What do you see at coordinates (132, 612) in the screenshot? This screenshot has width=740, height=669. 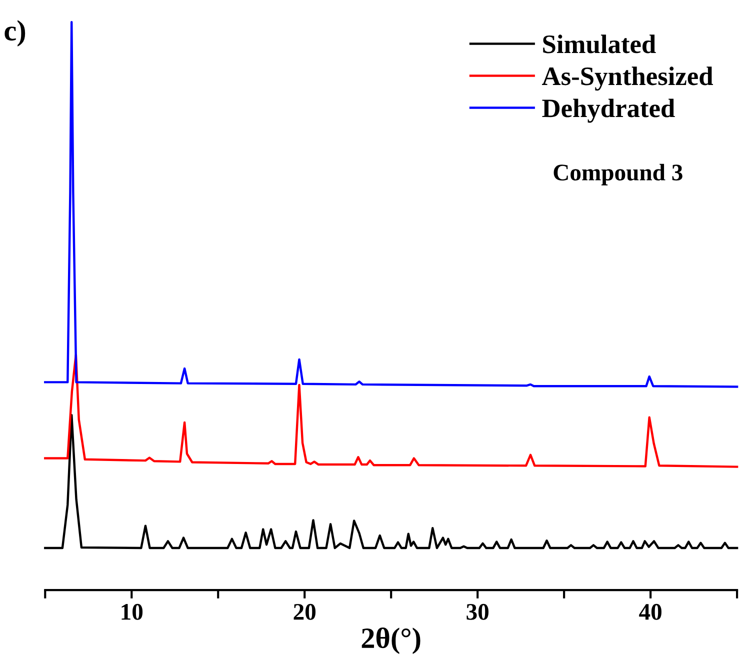 I see `x-tick-label: 10` at bounding box center [132, 612].